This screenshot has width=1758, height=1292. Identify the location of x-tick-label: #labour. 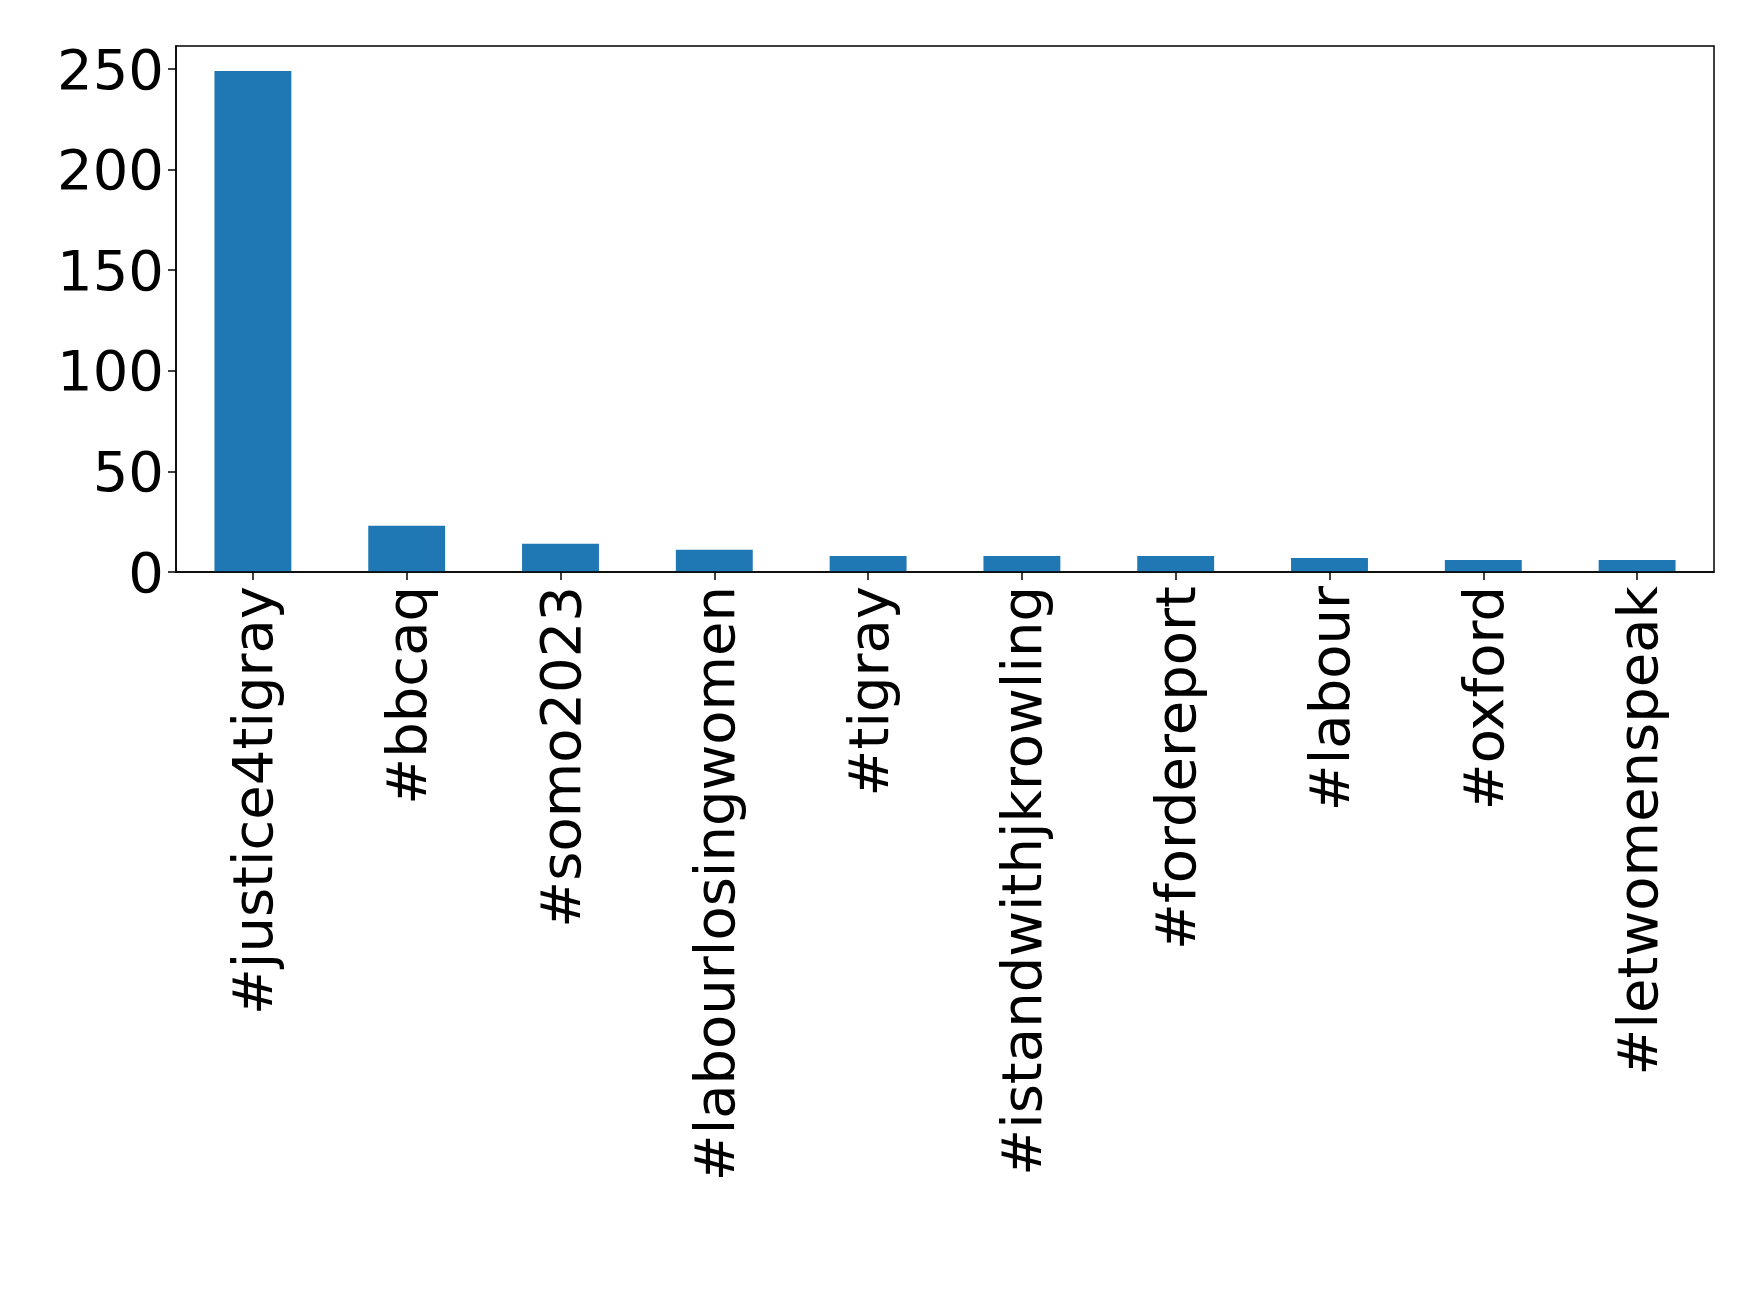
(1329, 698).